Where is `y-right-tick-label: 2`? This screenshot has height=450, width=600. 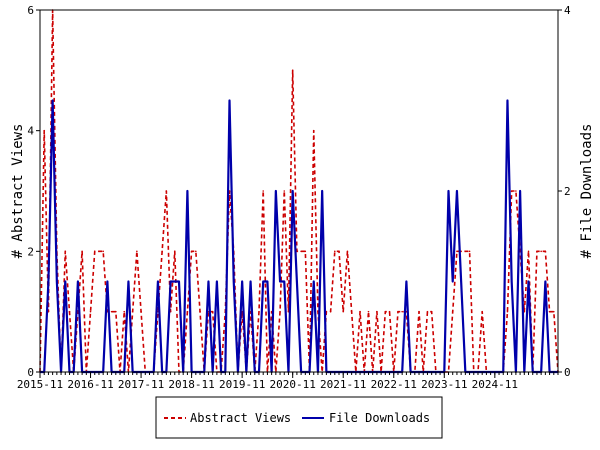
y-right-tick-label: 2 is located at coordinates (567, 191).